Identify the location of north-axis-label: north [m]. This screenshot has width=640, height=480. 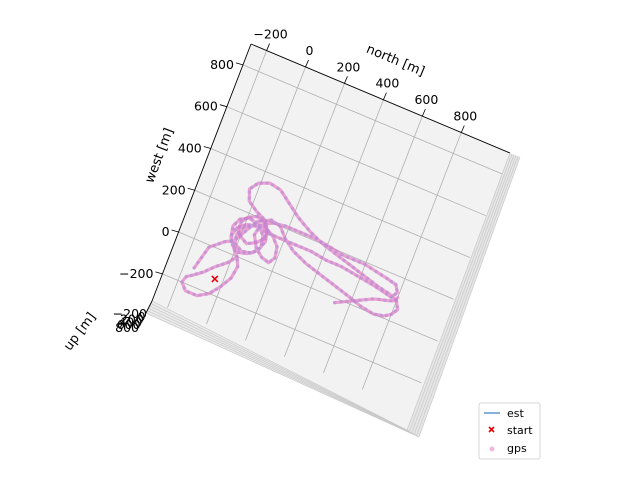
(395, 61).